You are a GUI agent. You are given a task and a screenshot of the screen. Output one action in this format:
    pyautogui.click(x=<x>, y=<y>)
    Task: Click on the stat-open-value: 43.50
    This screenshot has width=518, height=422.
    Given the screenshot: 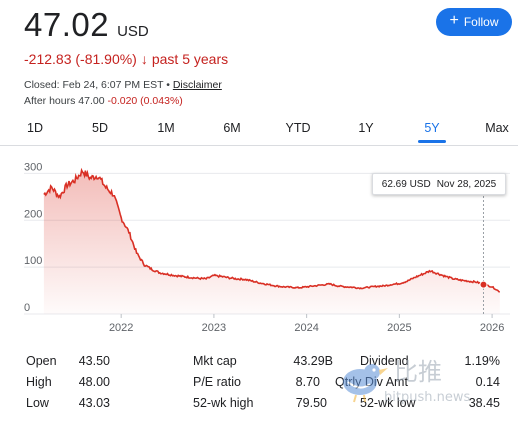 What is the action you would take?
    pyautogui.click(x=94, y=361)
    